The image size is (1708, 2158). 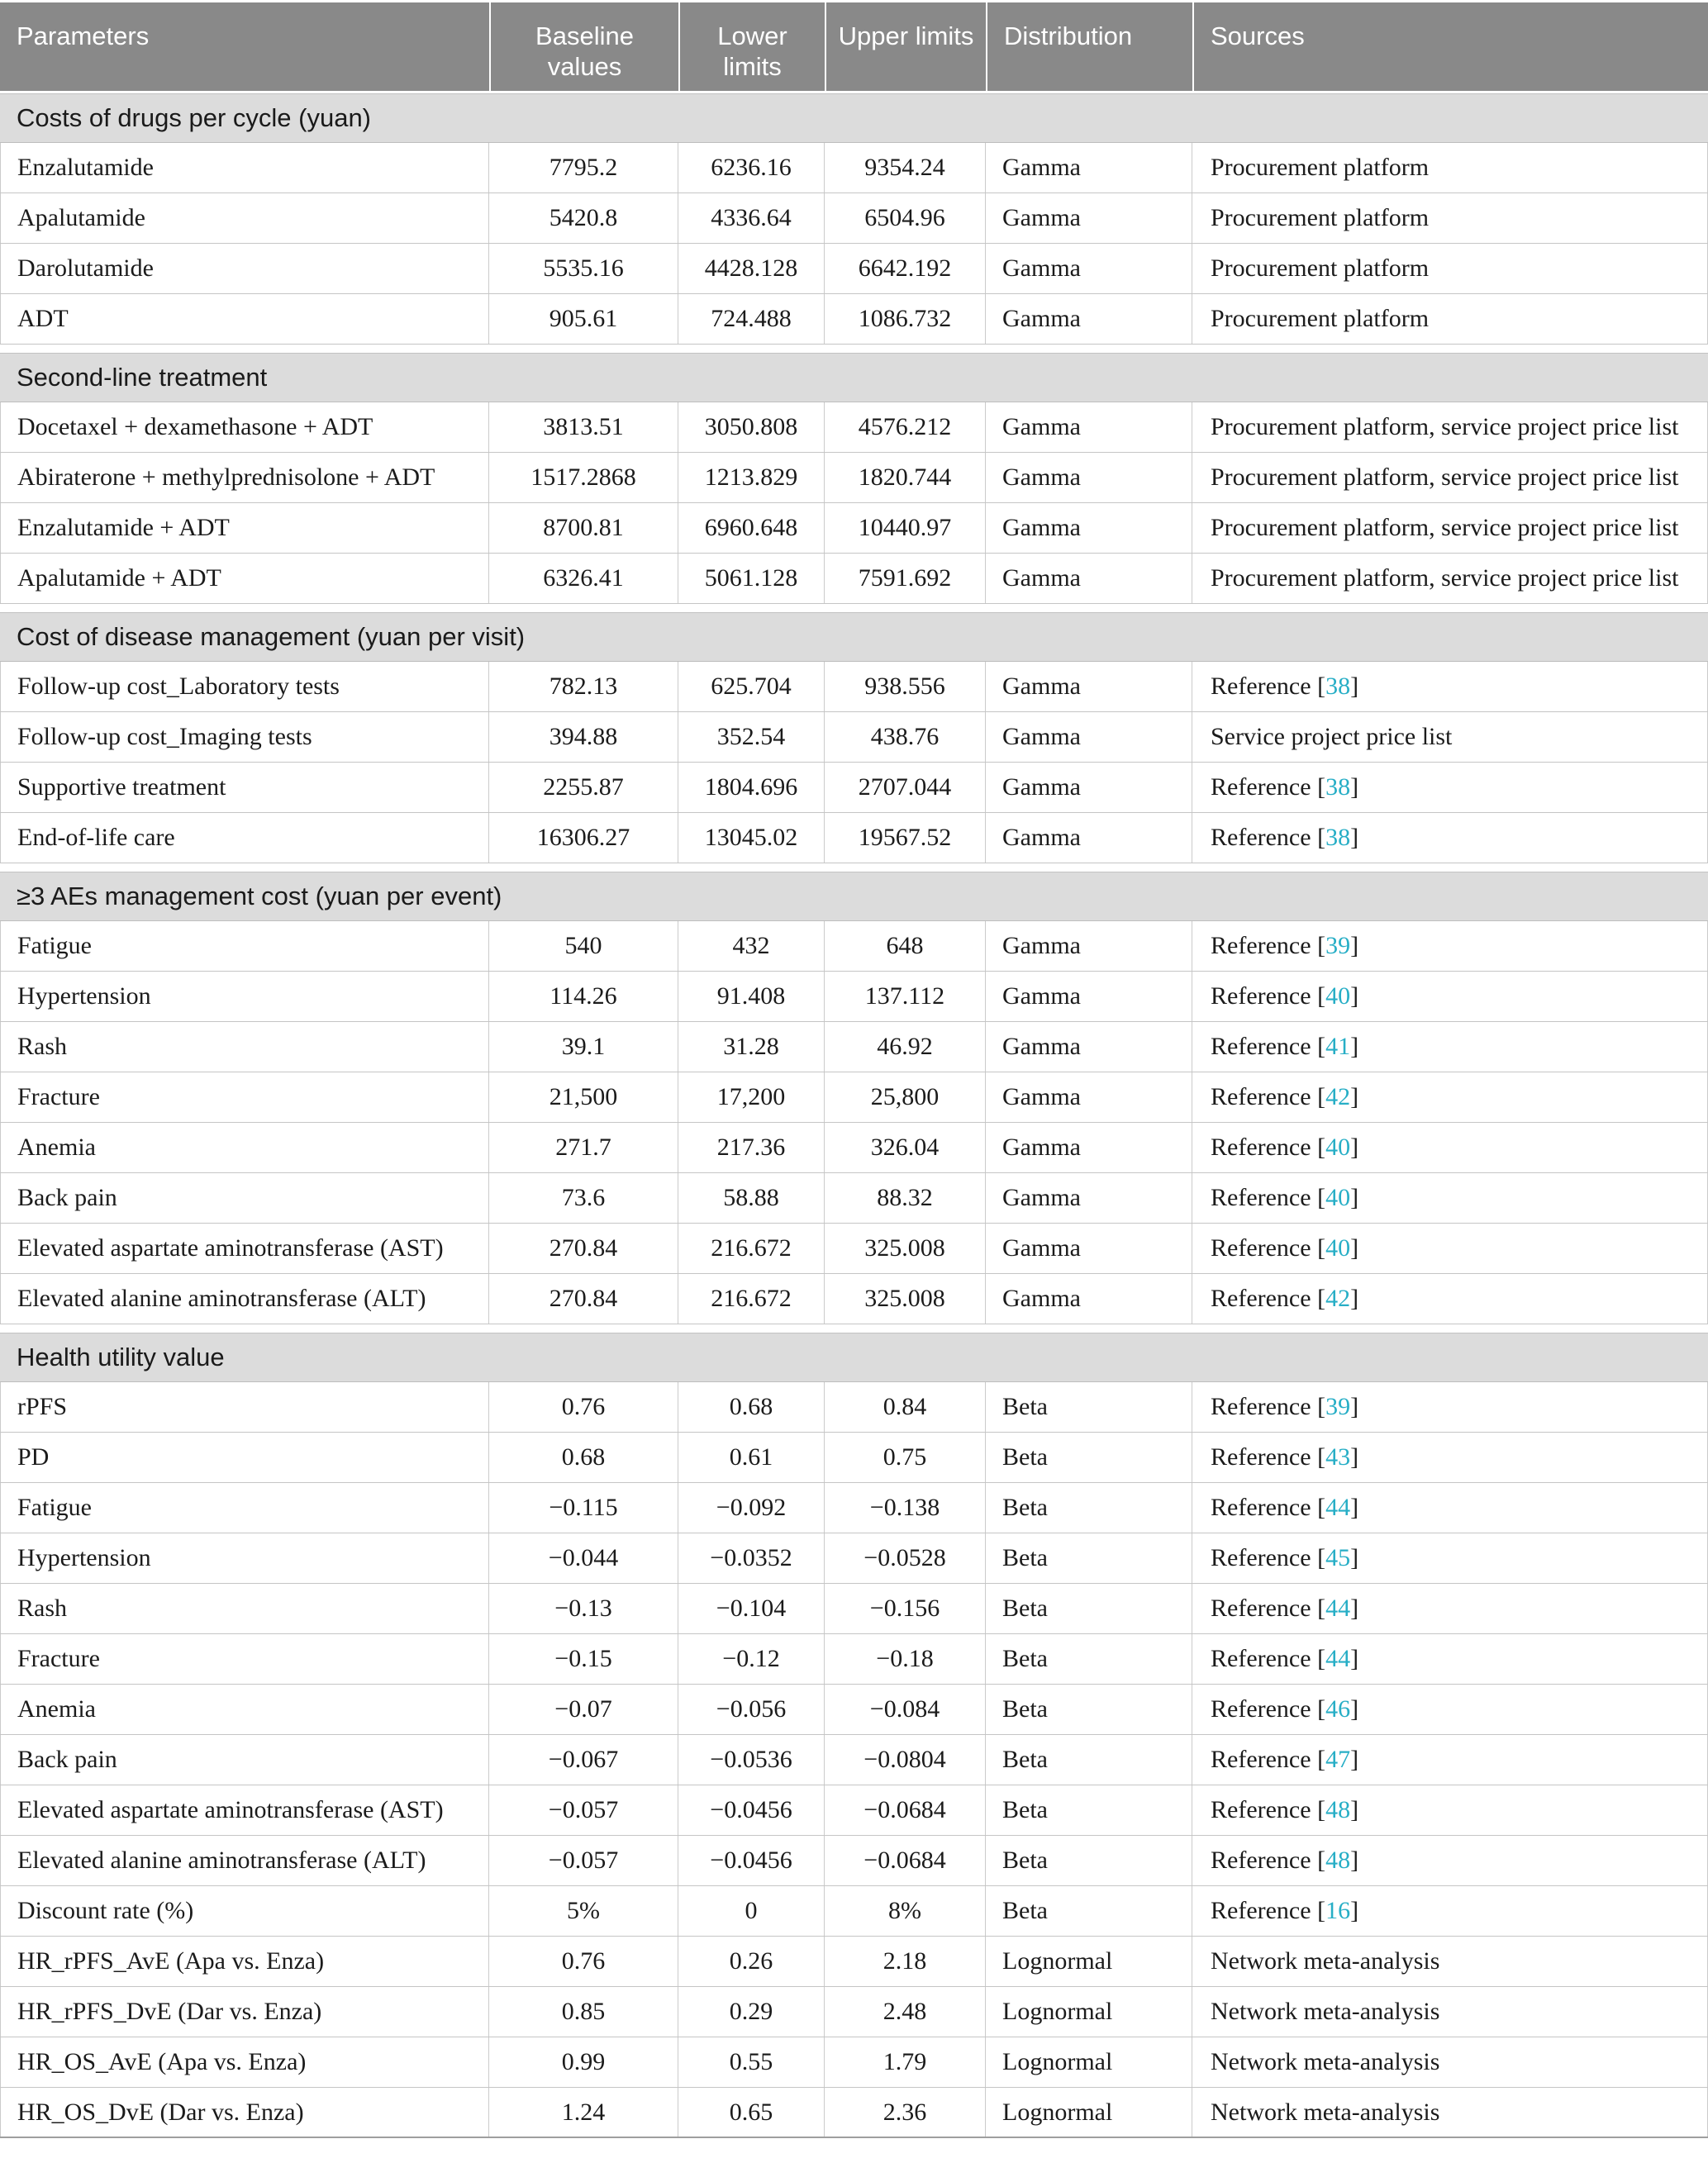 What do you see at coordinates (1450, 1407) in the screenshot?
I see `source-cell: Reference [39]` at bounding box center [1450, 1407].